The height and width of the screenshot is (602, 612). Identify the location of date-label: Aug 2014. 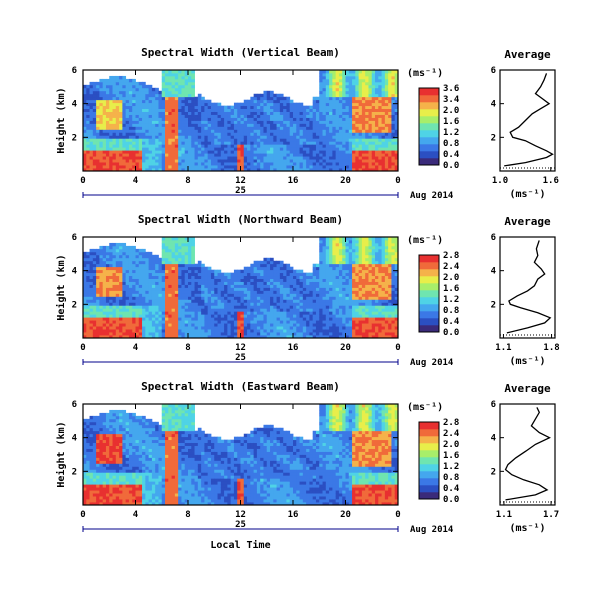
(432, 196).